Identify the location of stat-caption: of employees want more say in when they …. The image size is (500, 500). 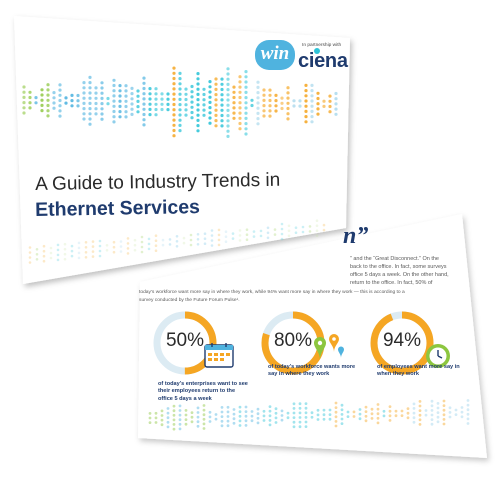
(423, 371).